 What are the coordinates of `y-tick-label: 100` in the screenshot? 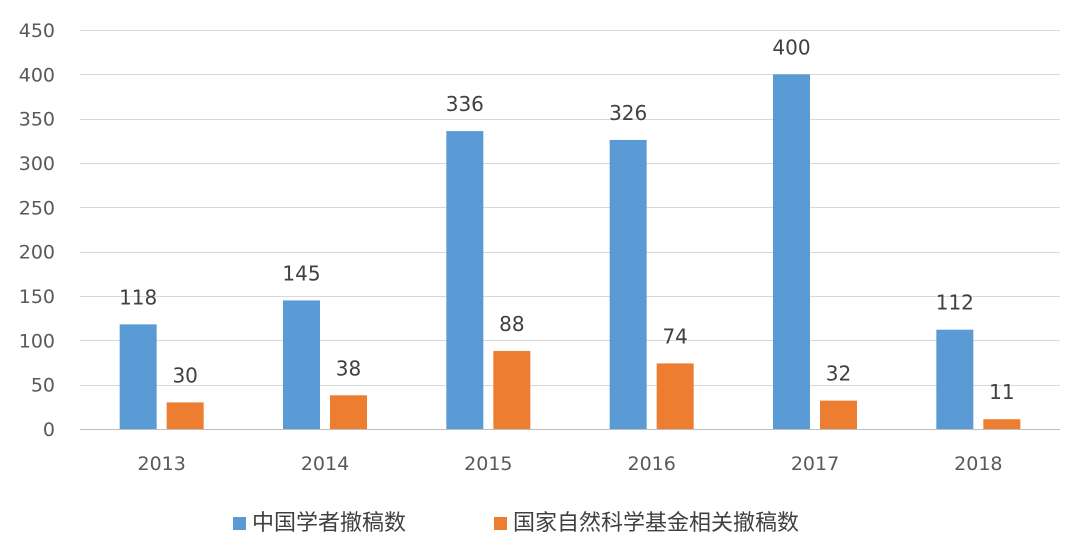 It's located at (37, 341).